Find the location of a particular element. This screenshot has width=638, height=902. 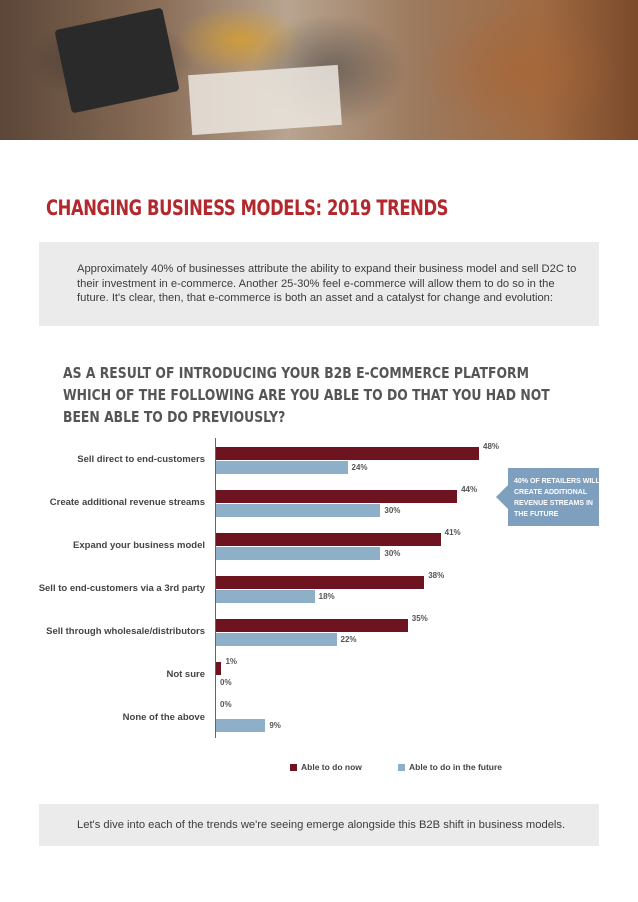

category-label-sell-to-end-customers-via-a-3rd-party: Sell to end-customers via a 3rd party is located at coordinates (121, 588).